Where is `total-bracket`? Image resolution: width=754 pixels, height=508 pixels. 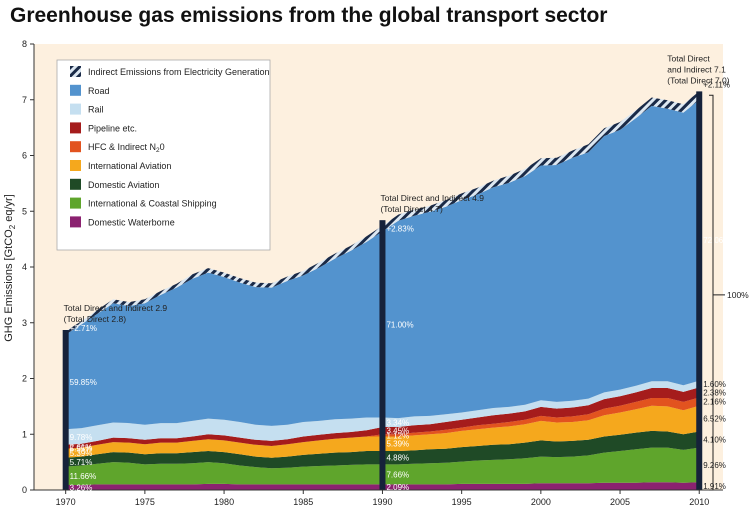 total-bracket is located at coordinates (711, 292).